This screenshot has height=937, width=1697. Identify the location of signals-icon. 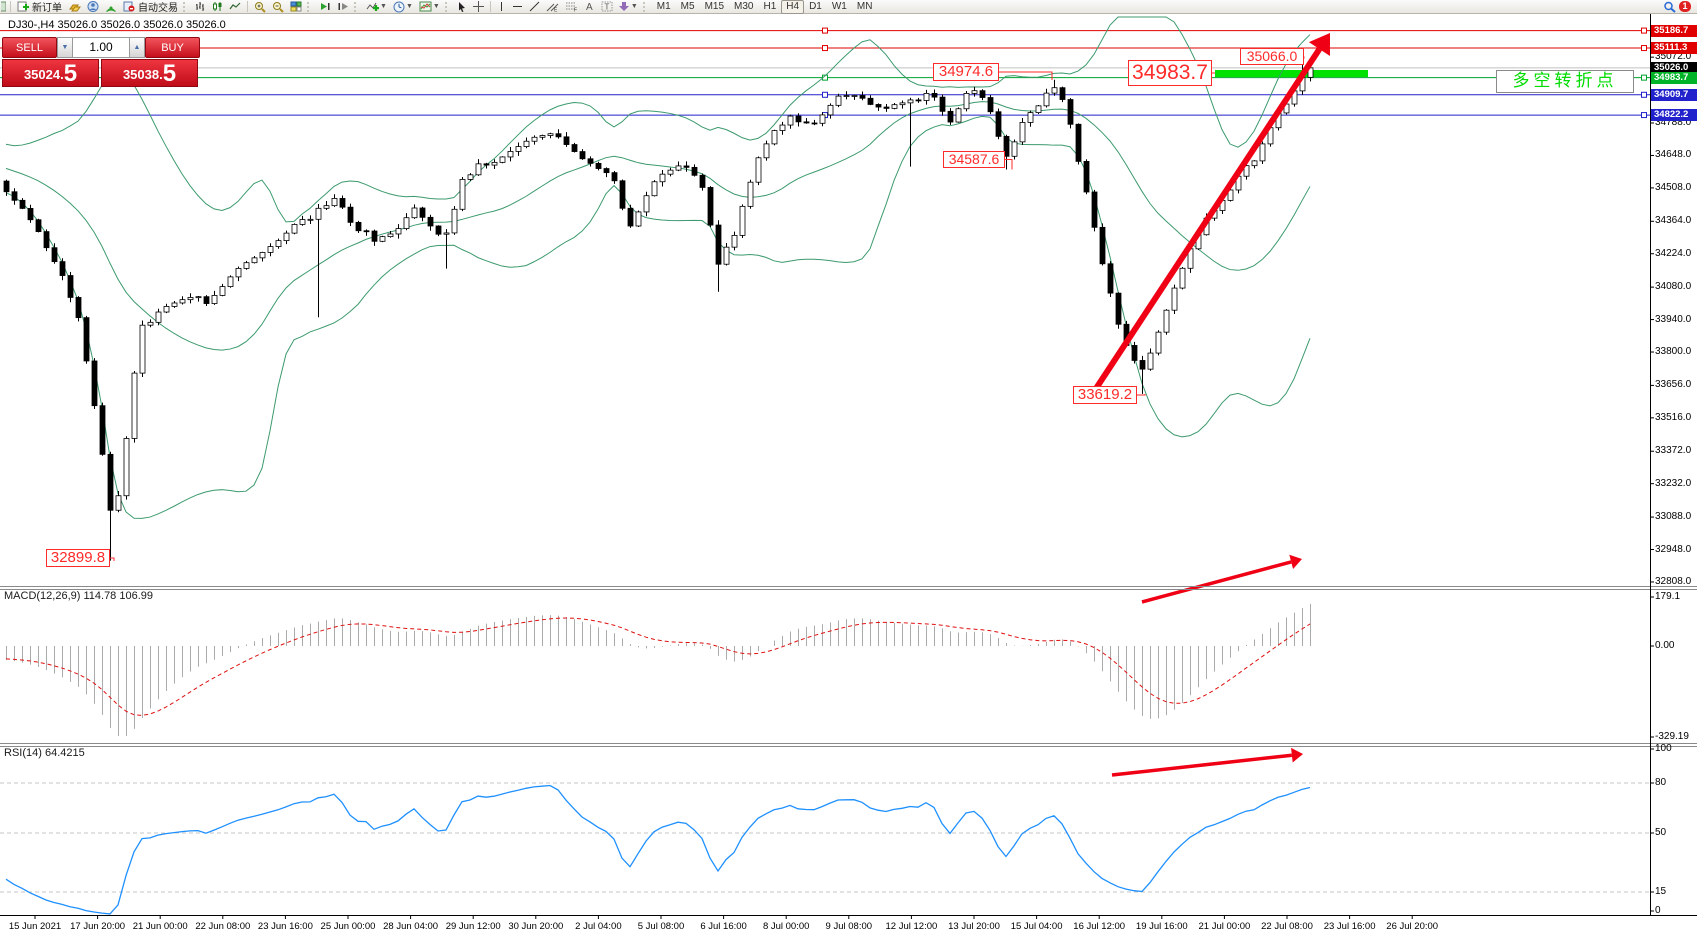
(111, 7).